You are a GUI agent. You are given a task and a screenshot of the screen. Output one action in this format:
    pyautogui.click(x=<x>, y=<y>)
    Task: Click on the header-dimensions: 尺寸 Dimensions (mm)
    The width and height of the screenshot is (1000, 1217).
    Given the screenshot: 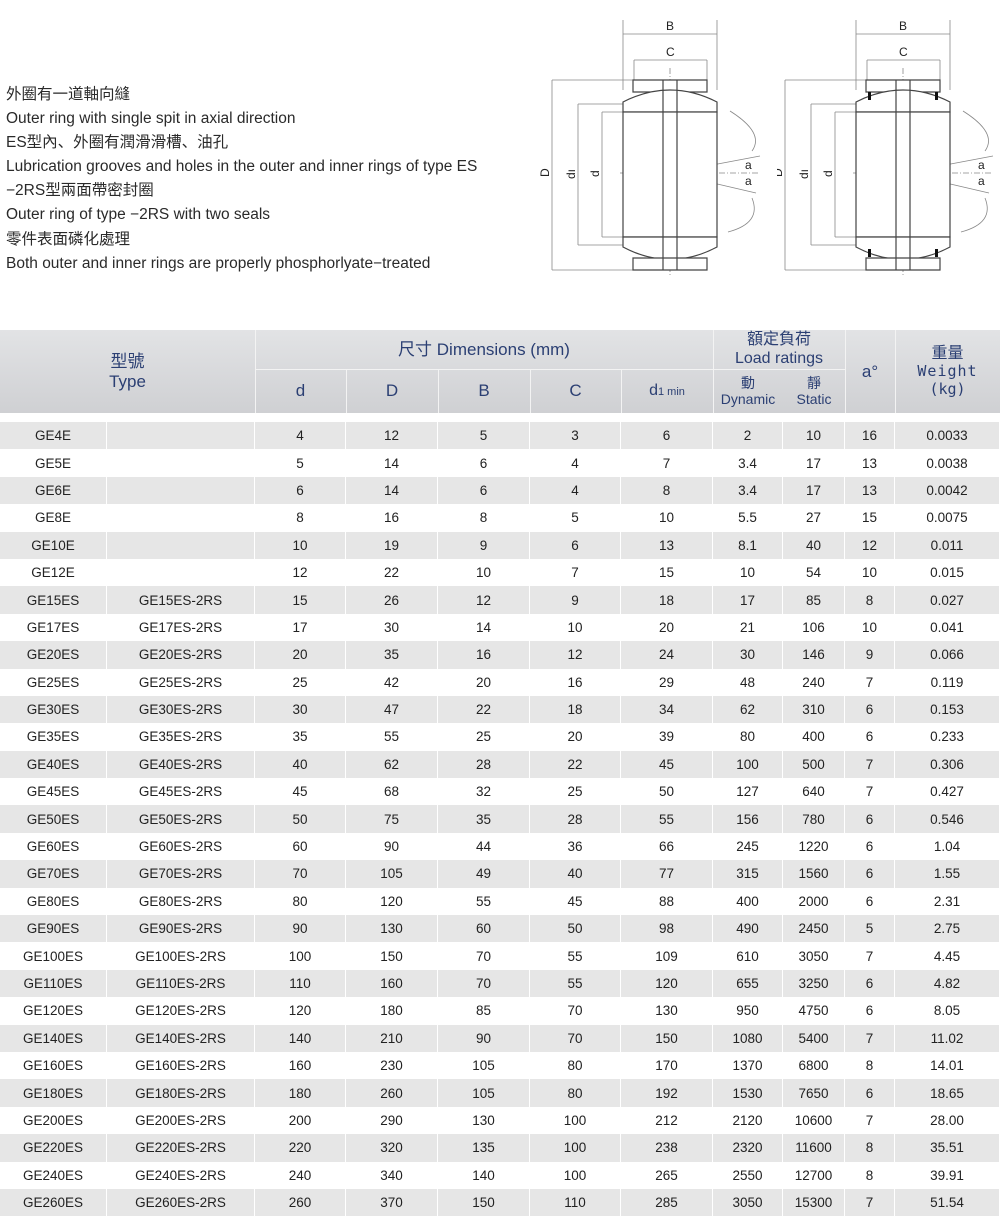 What is the action you would take?
    pyautogui.click(x=484, y=349)
    